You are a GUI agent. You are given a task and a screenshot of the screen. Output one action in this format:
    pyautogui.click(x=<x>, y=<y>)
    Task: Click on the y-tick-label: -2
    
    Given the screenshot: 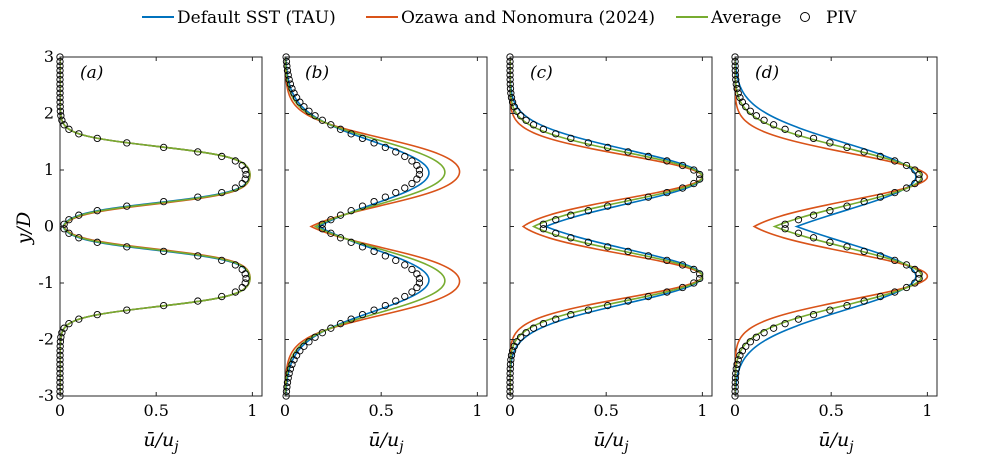 What is the action you would take?
    pyautogui.click(x=46, y=339)
    